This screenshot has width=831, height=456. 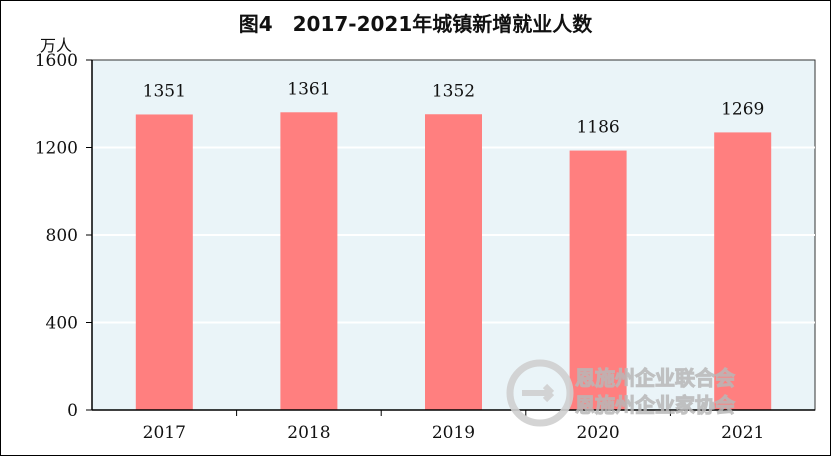 What do you see at coordinates (56, 45) in the screenshot?
I see `y-axis-unit-label: 万人` at bounding box center [56, 45].